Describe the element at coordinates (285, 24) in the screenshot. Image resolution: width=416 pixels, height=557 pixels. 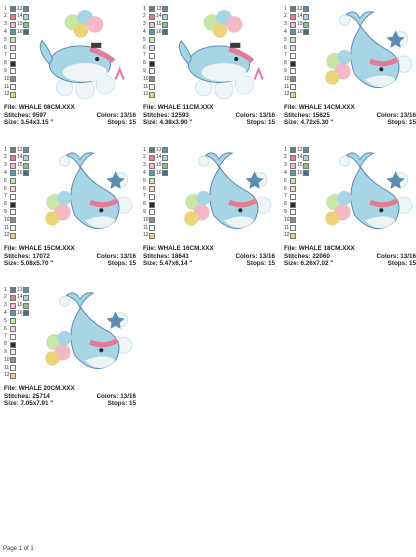
I see `swatch-number: 3` at that location.